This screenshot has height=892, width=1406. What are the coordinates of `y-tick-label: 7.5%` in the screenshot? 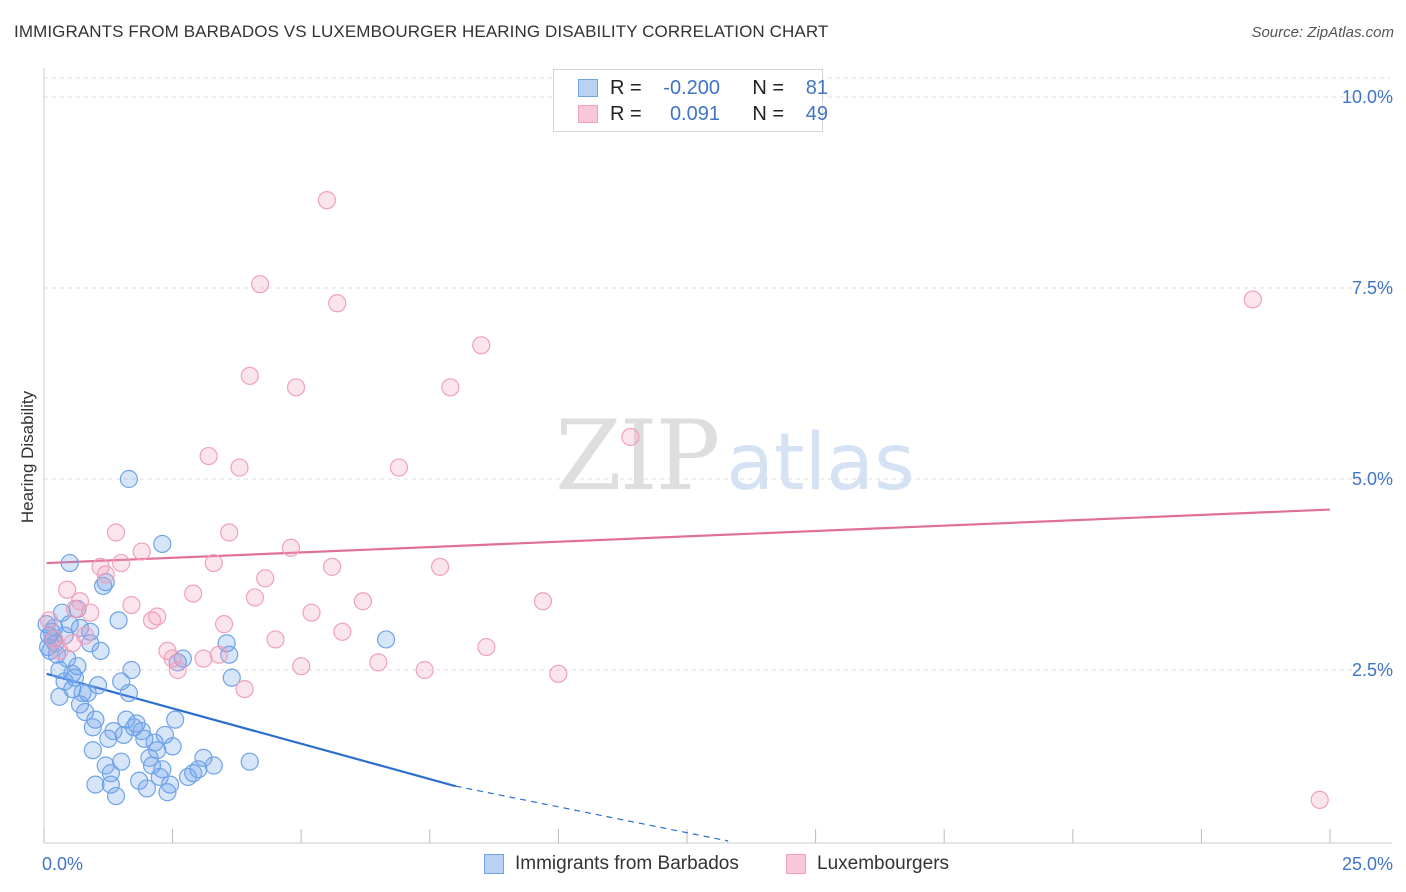 It's located at (1372, 288).